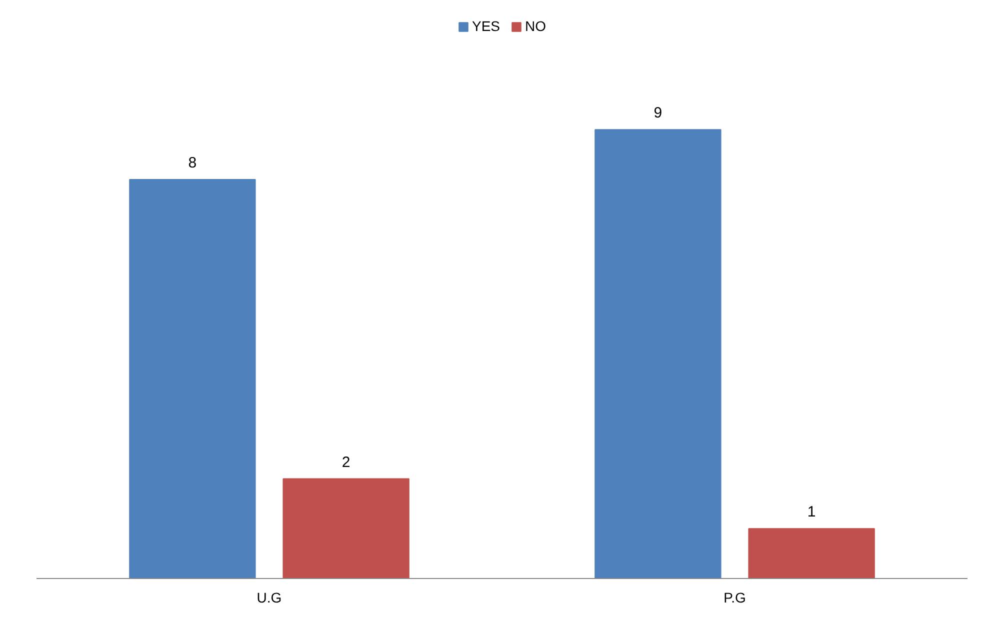  Describe the element at coordinates (811, 512) in the screenshot. I see `data-label: 1` at that location.